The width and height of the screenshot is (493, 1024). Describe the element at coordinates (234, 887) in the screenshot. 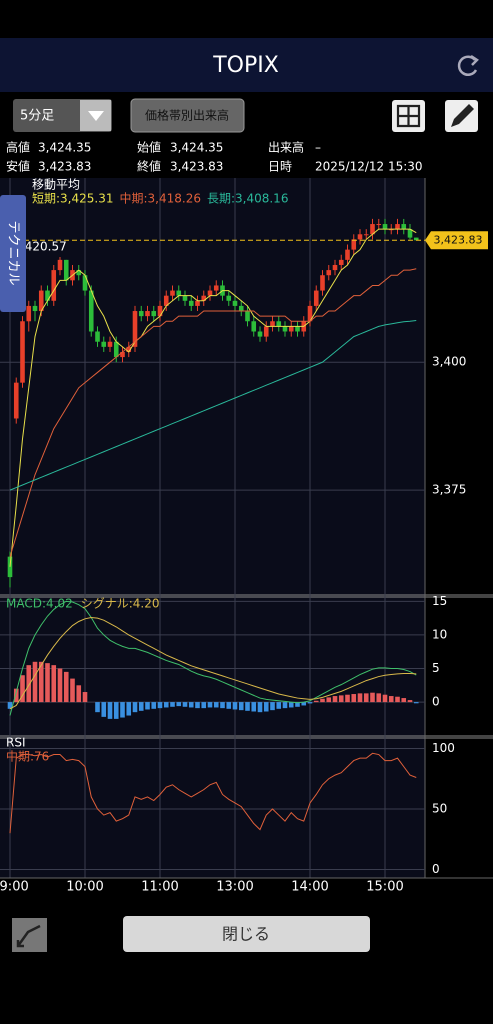

I see `x-tick-label: 13:00` at that location.